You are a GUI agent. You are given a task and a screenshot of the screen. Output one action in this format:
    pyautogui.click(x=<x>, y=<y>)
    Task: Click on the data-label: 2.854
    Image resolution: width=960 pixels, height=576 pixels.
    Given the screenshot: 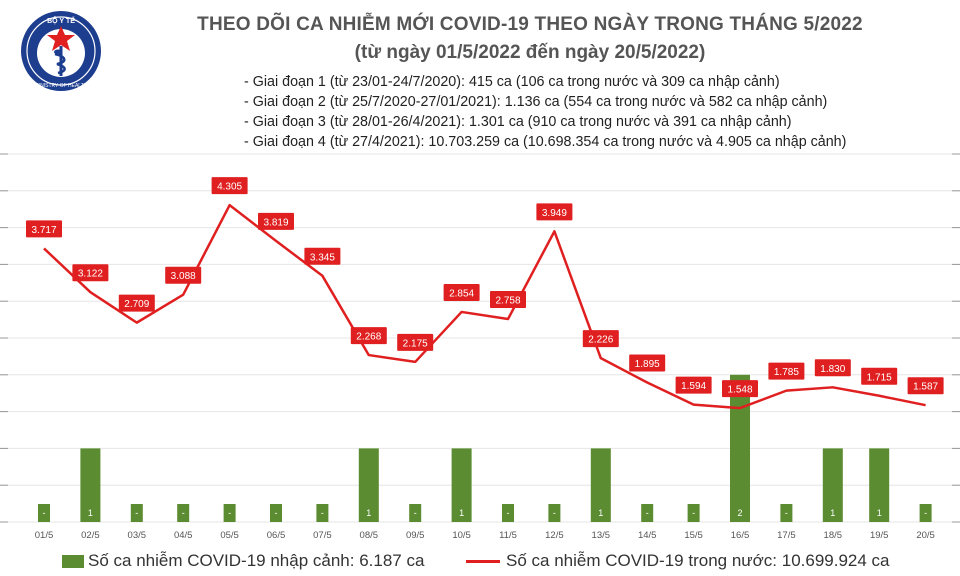 What is the action you would take?
    pyautogui.click(x=461, y=293)
    